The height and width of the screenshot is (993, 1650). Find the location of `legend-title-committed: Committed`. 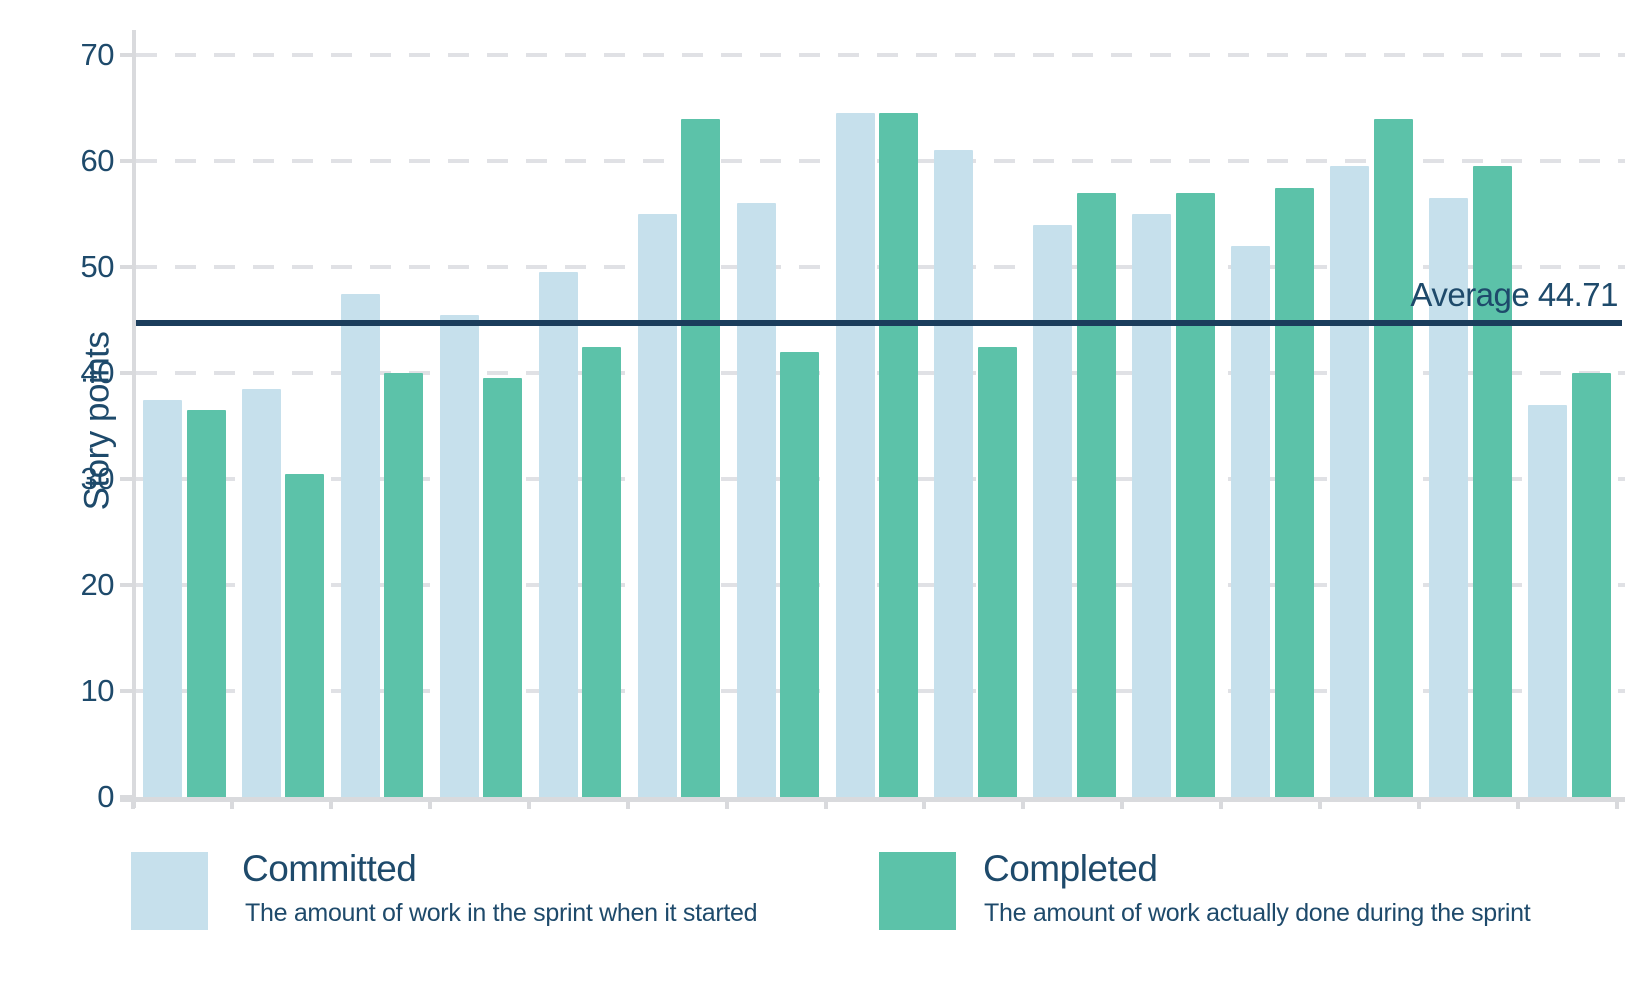

legend-title-committed: Committed is located at coordinates (329, 868).